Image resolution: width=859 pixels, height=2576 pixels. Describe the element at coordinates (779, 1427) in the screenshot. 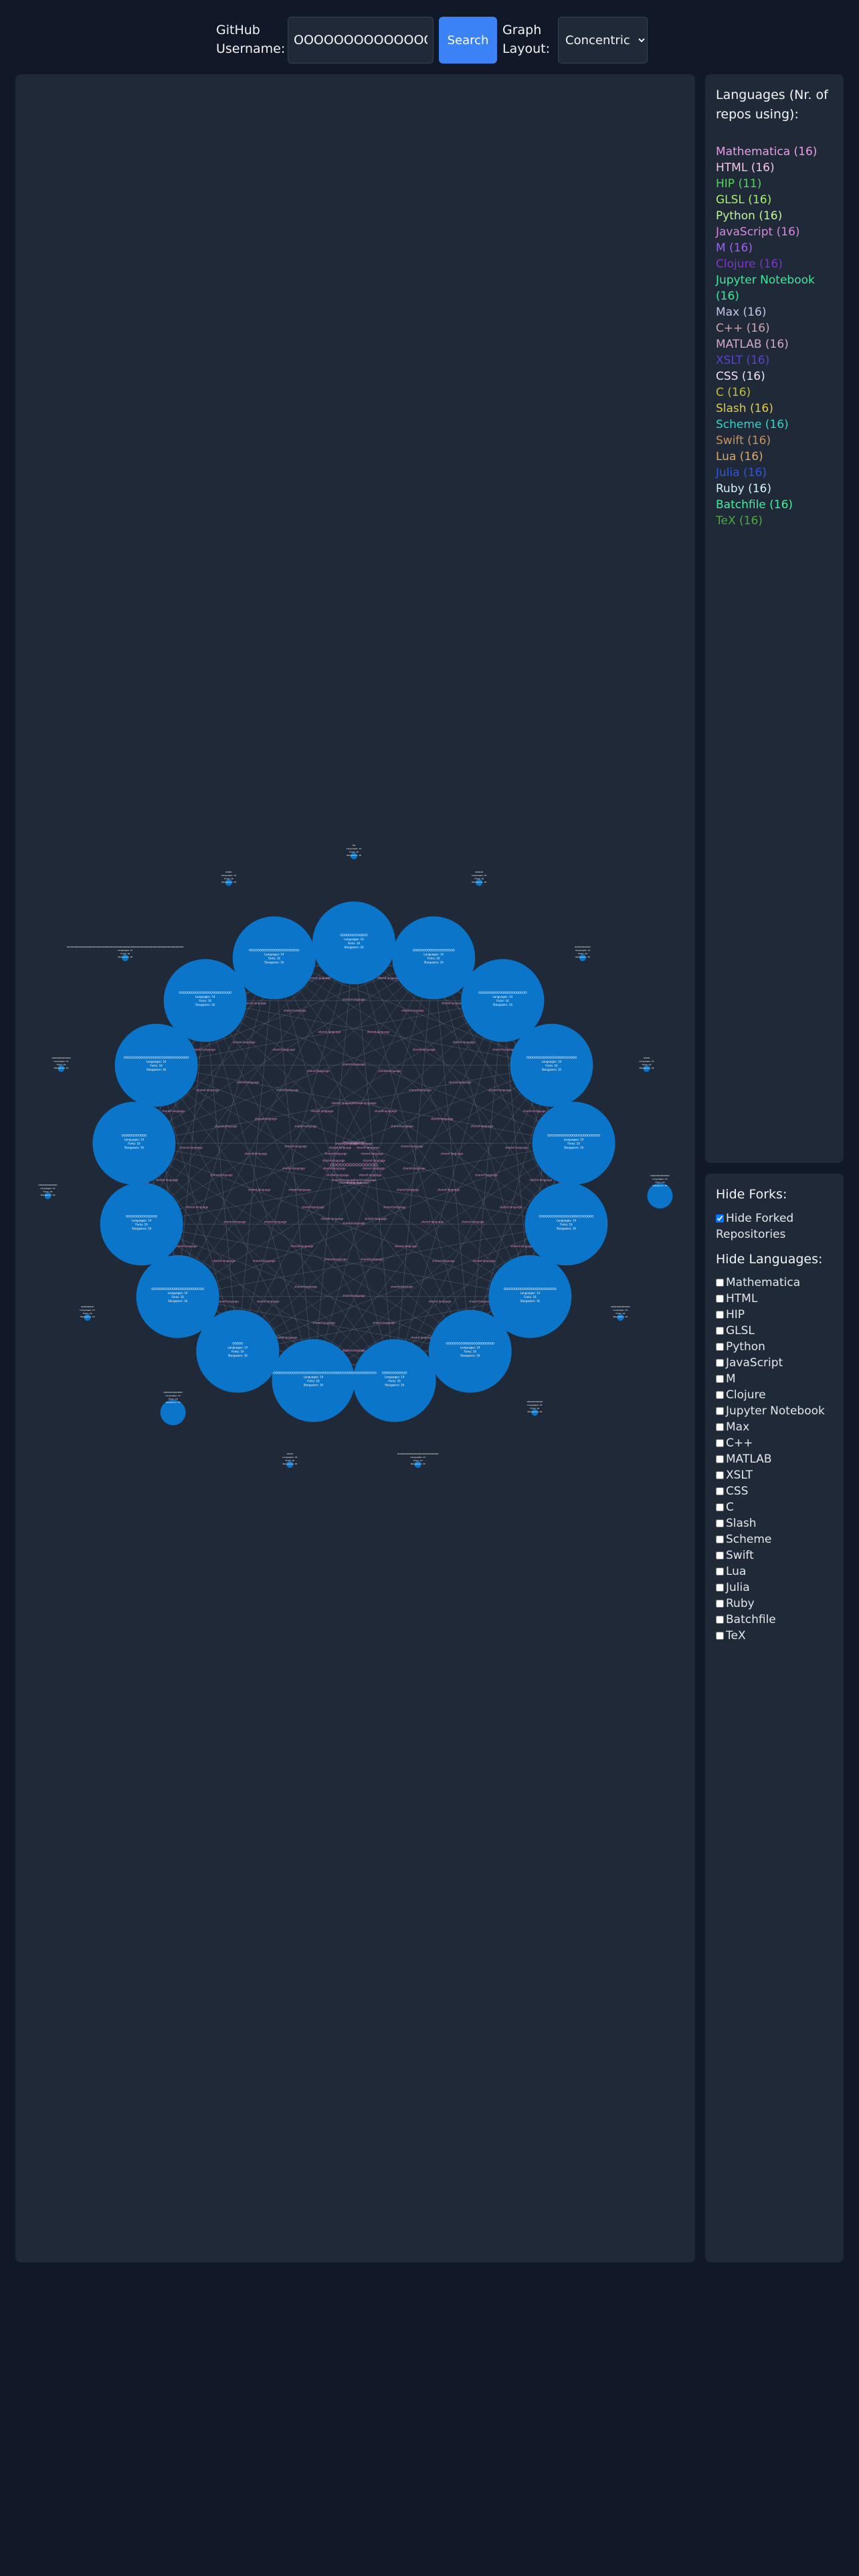

I see `hide-language-item: Max` at that location.